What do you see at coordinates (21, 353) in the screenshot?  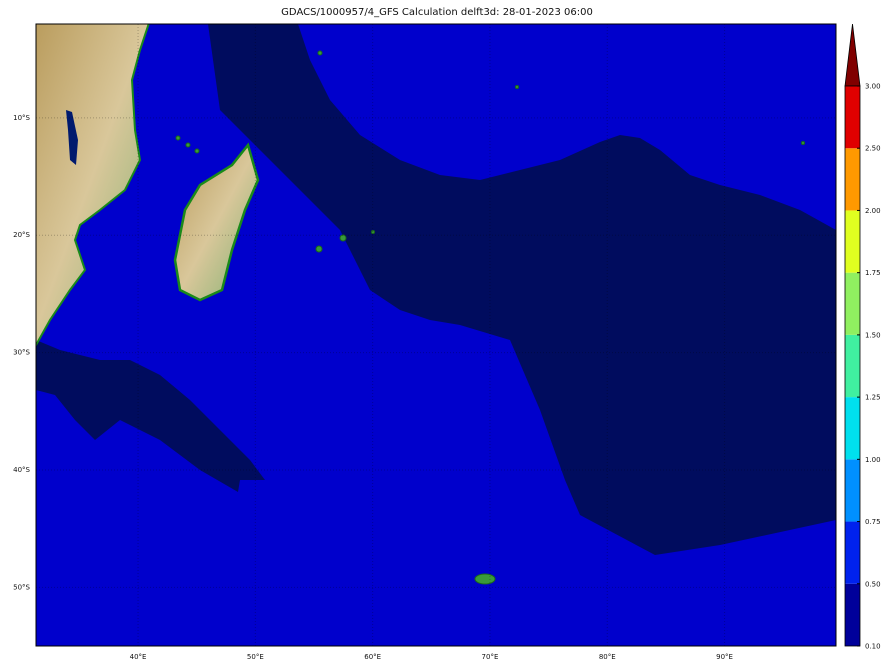 I see `lat-tick-label: 30°S` at bounding box center [21, 353].